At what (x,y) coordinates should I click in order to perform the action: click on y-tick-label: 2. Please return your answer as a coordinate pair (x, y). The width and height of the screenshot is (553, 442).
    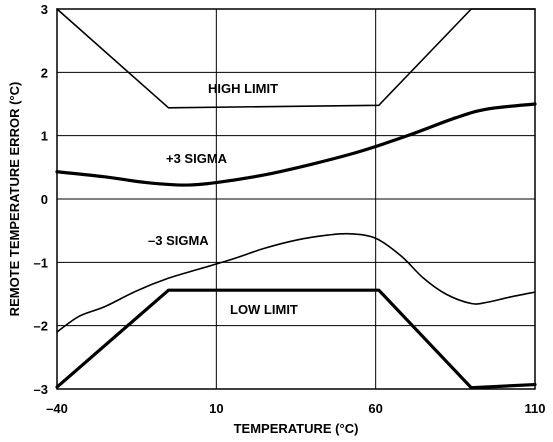
    Looking at the image, I should click on (44, 72).